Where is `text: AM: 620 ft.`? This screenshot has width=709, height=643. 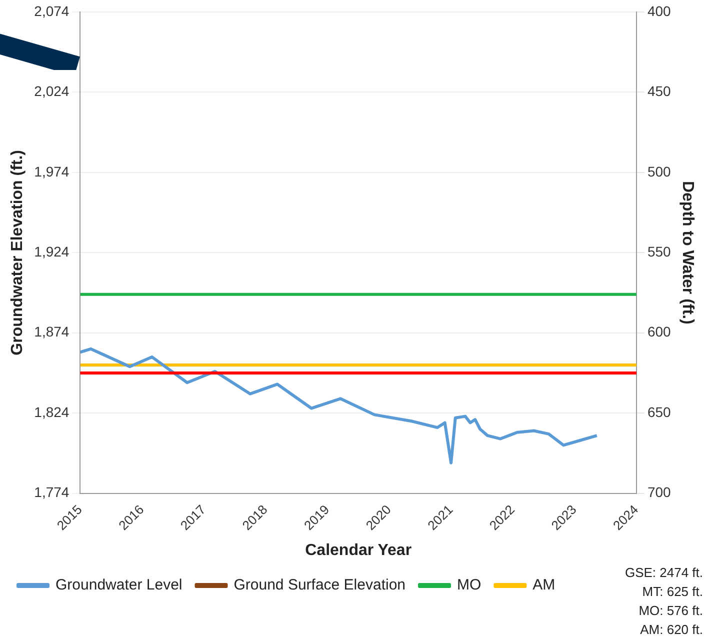 text: AM: 620 ft. is located at coordinates (671, 630).